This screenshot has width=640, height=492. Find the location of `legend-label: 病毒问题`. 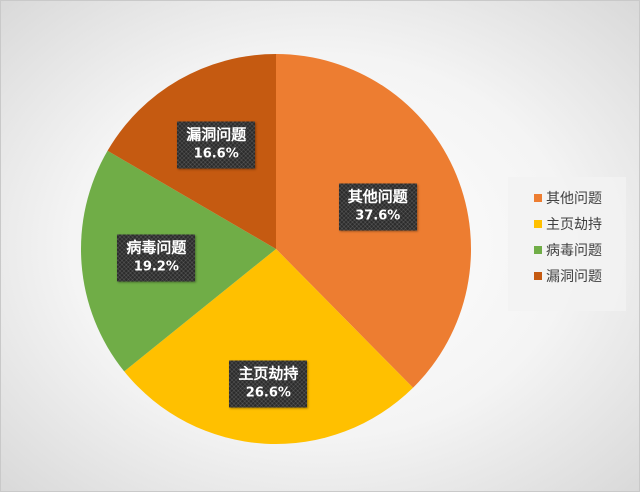

legend-label: 病毒问题 is located at coordinates (574, 251).